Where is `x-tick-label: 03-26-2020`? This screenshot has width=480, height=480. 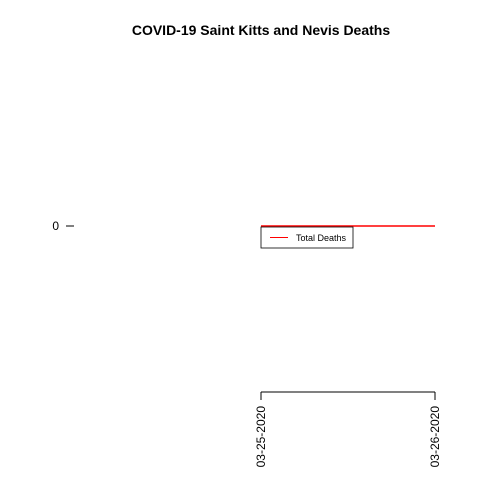
x-tick-label: 03-26-2020 is located at coordinates (435, 437).